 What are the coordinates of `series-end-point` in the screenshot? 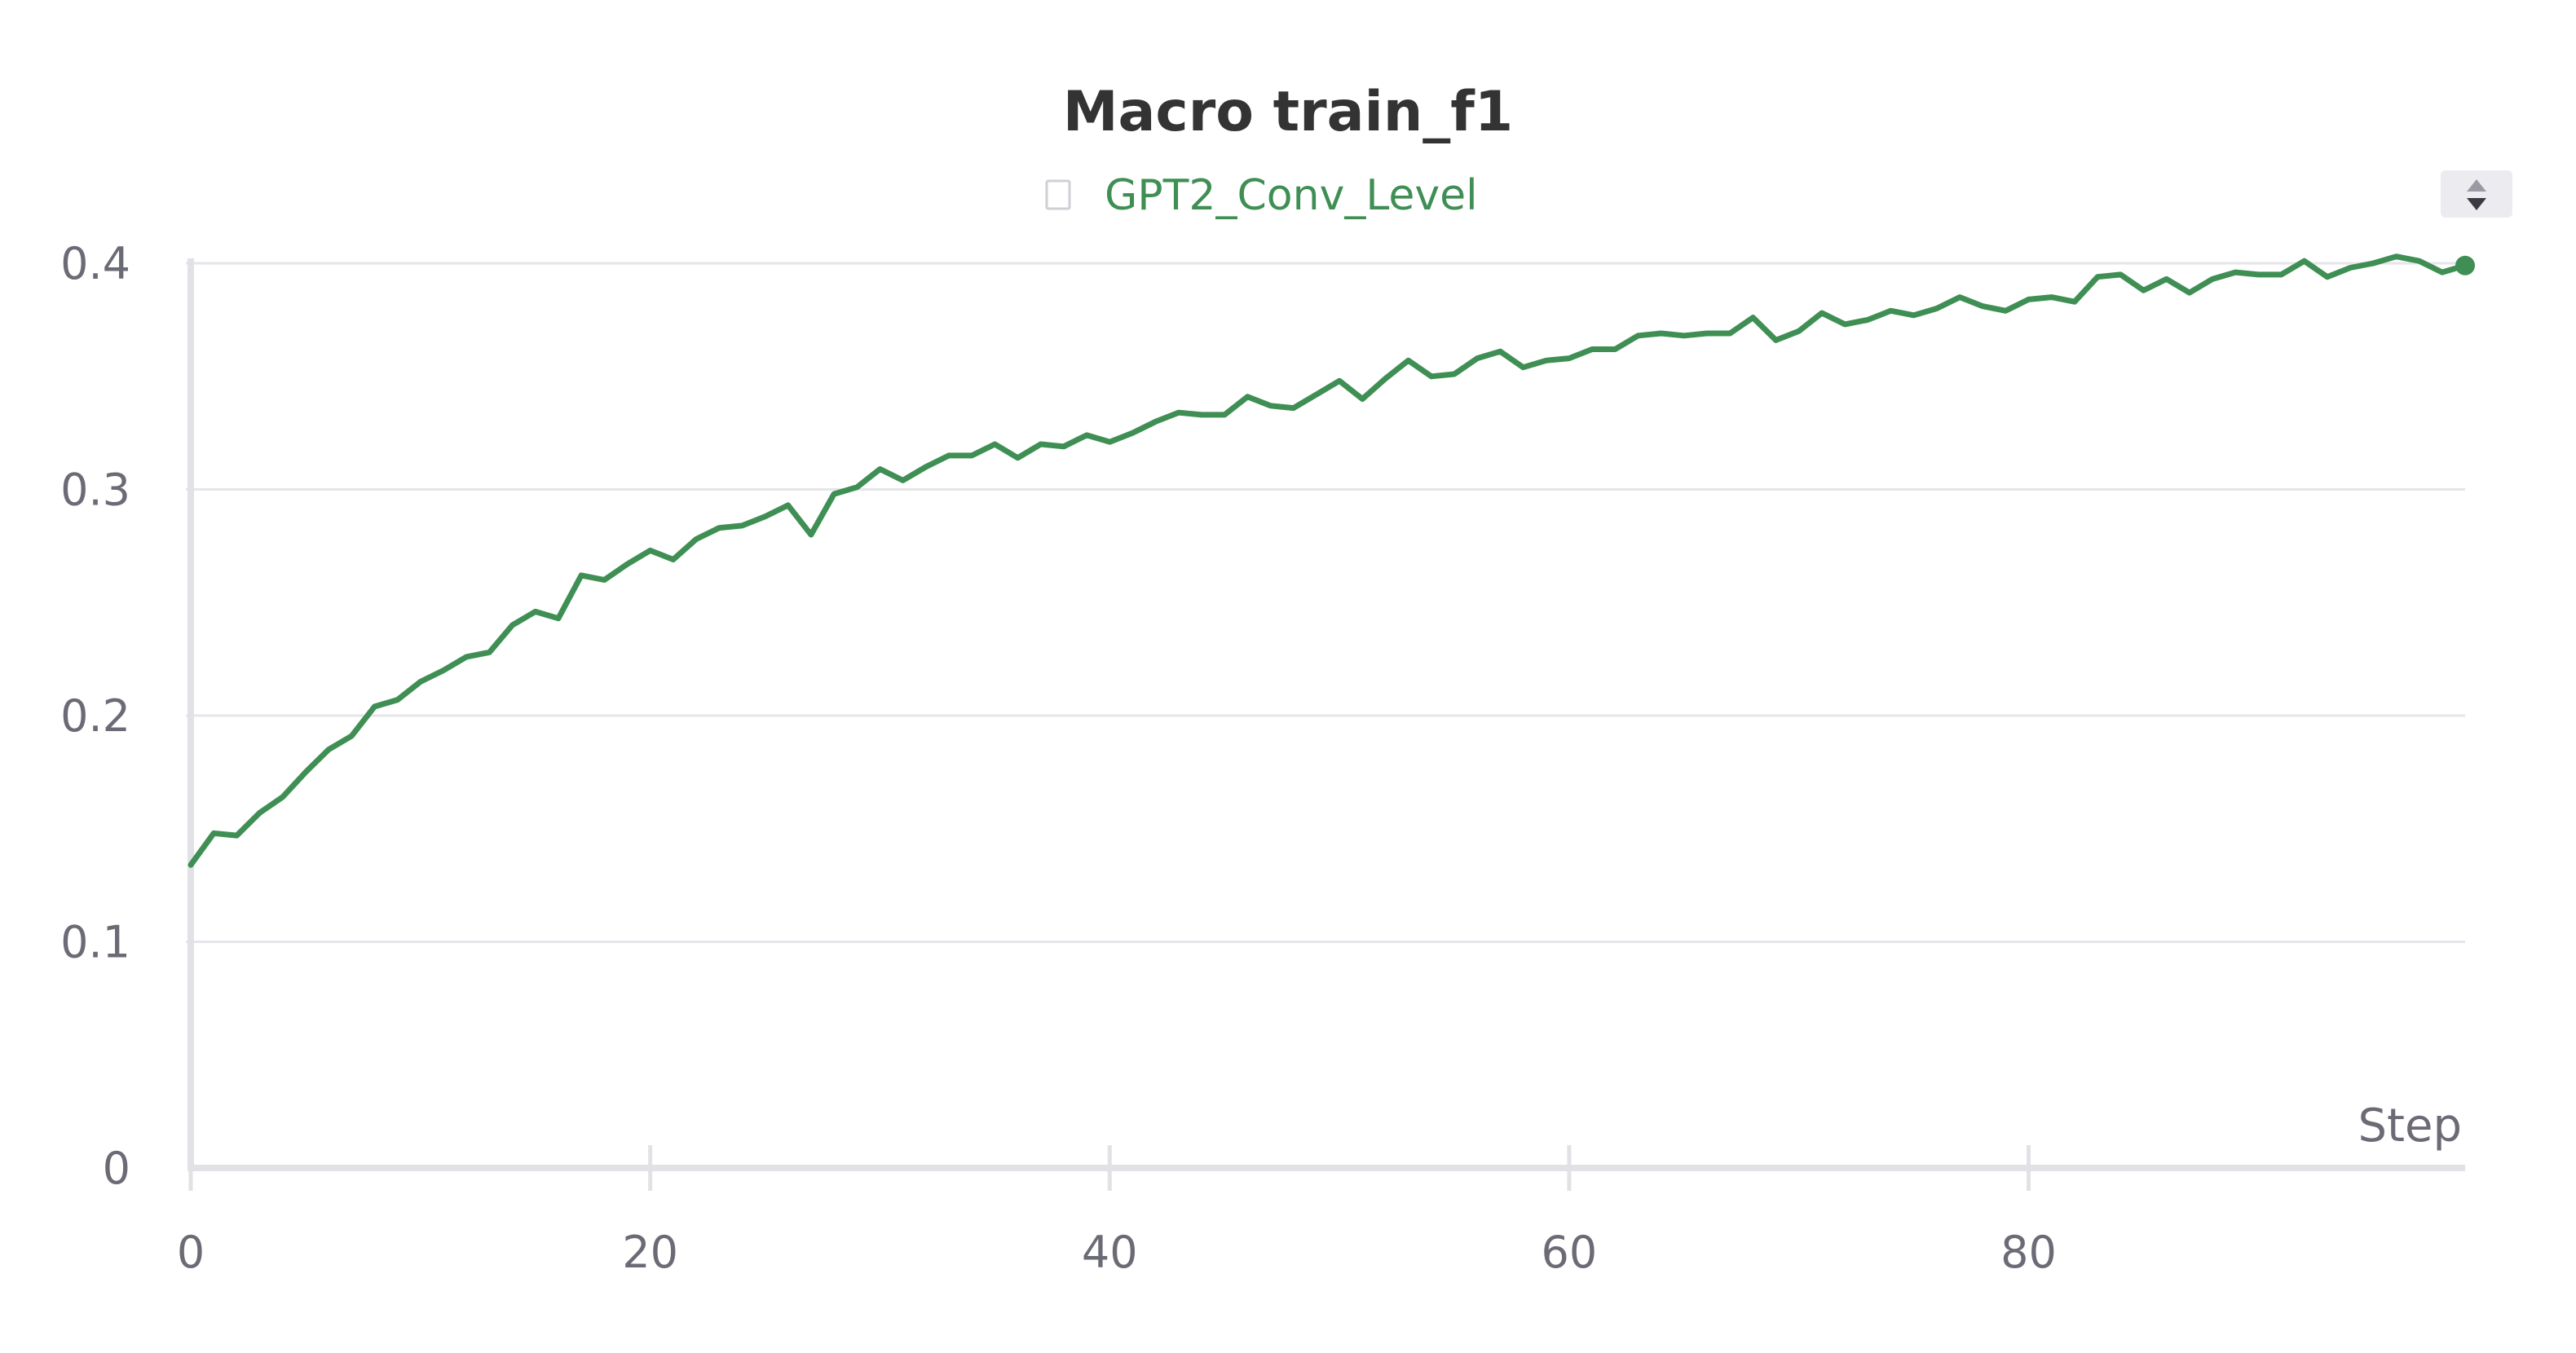 It's located at (2465, 265).